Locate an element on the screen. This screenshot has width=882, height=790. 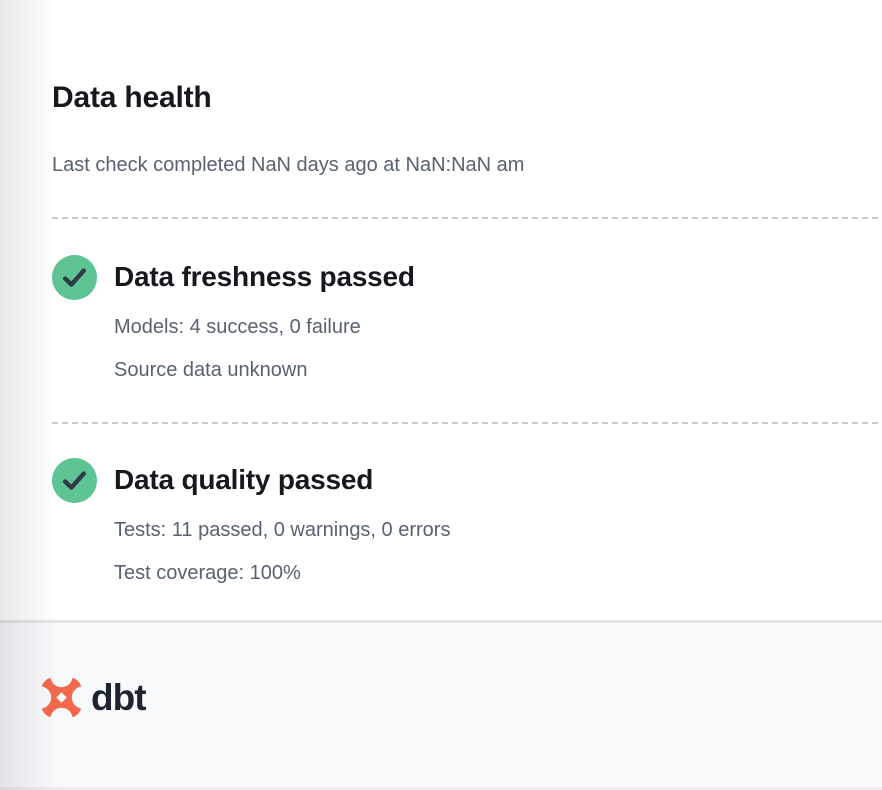
check-title: Data quality passed is located at coordinates (244, 479).